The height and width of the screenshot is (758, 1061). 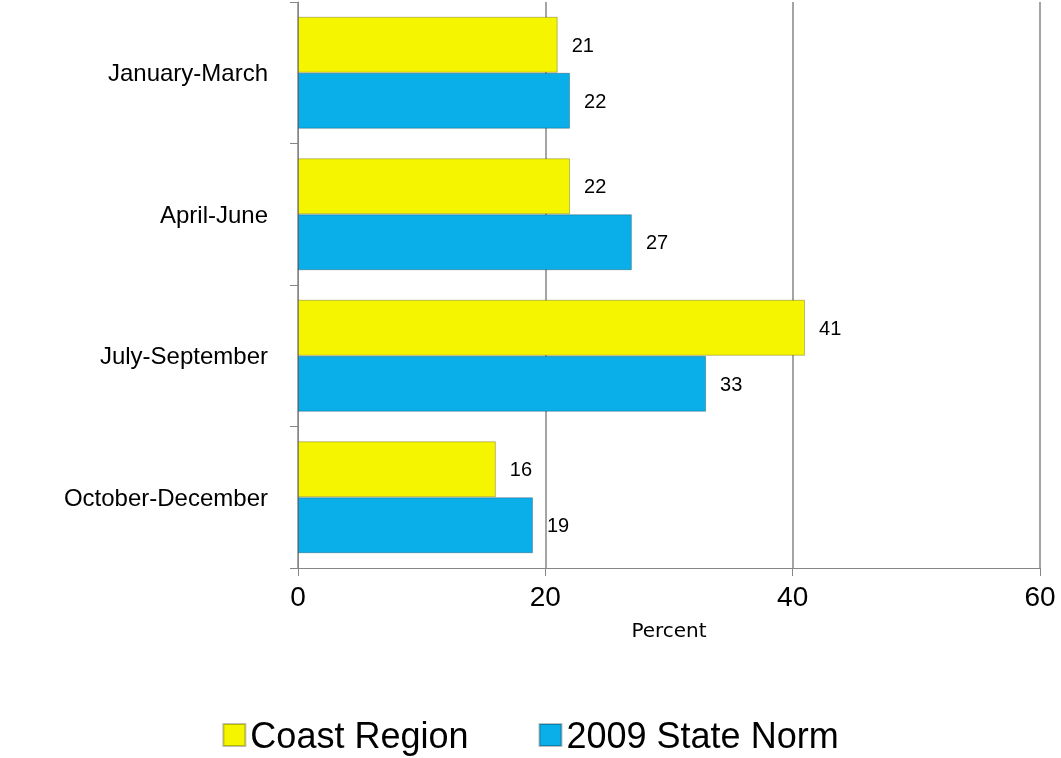 What do you see at coordinates (545, 596) in the screenshot?
I see `x-tick-label: 20` at bounding box center [545, 596].